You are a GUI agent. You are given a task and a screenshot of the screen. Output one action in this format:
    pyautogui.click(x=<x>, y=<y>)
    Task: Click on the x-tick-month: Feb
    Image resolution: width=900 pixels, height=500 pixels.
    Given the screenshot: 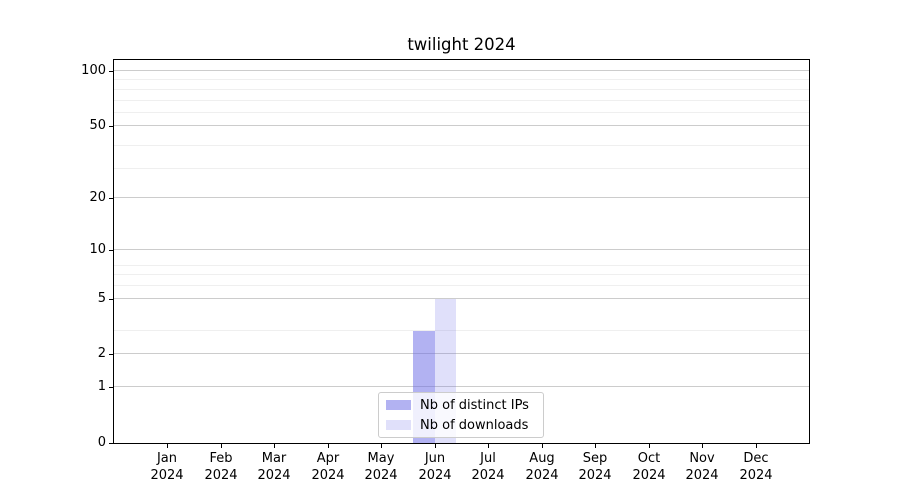 What is the action you would take?
    pyautogui.click(x=221, y=458)
    